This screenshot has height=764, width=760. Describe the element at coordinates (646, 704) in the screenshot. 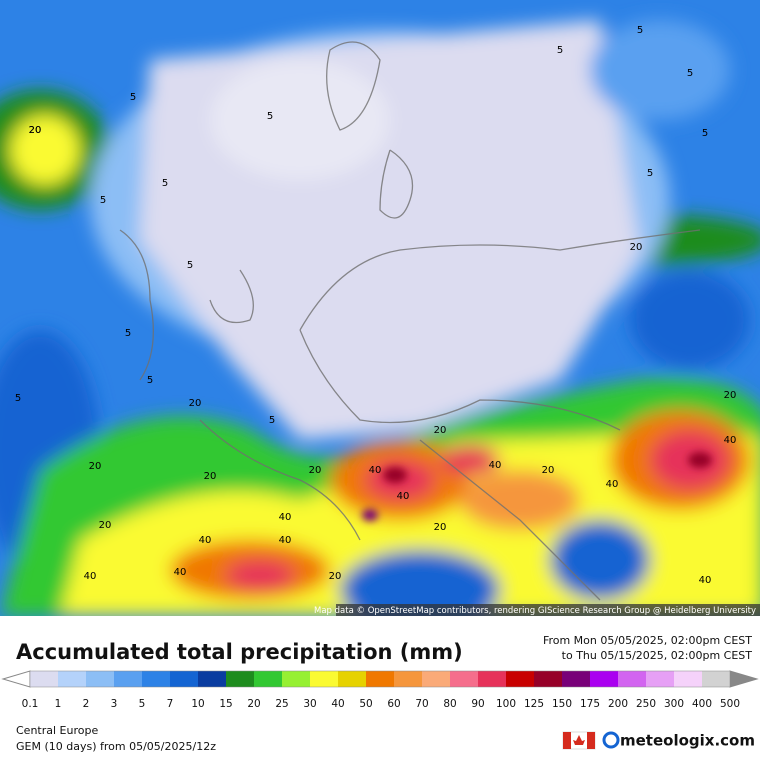

I see `legend-label: 250` at that location.